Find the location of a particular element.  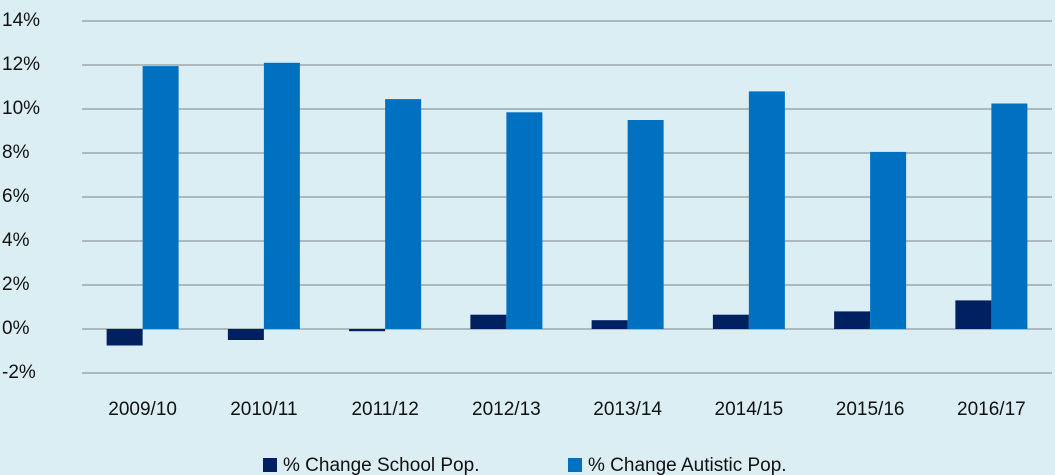

legend-label: % Change Autistic Pop. is located at coordinates (687, 465).